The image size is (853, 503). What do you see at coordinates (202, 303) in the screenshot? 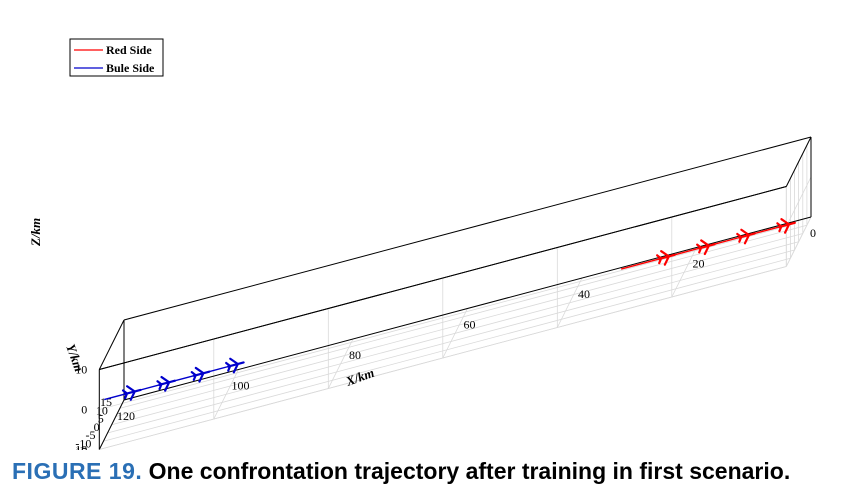
I see `axis-labels: X/km Y/km Z/km` at bounding box center [202, 303].